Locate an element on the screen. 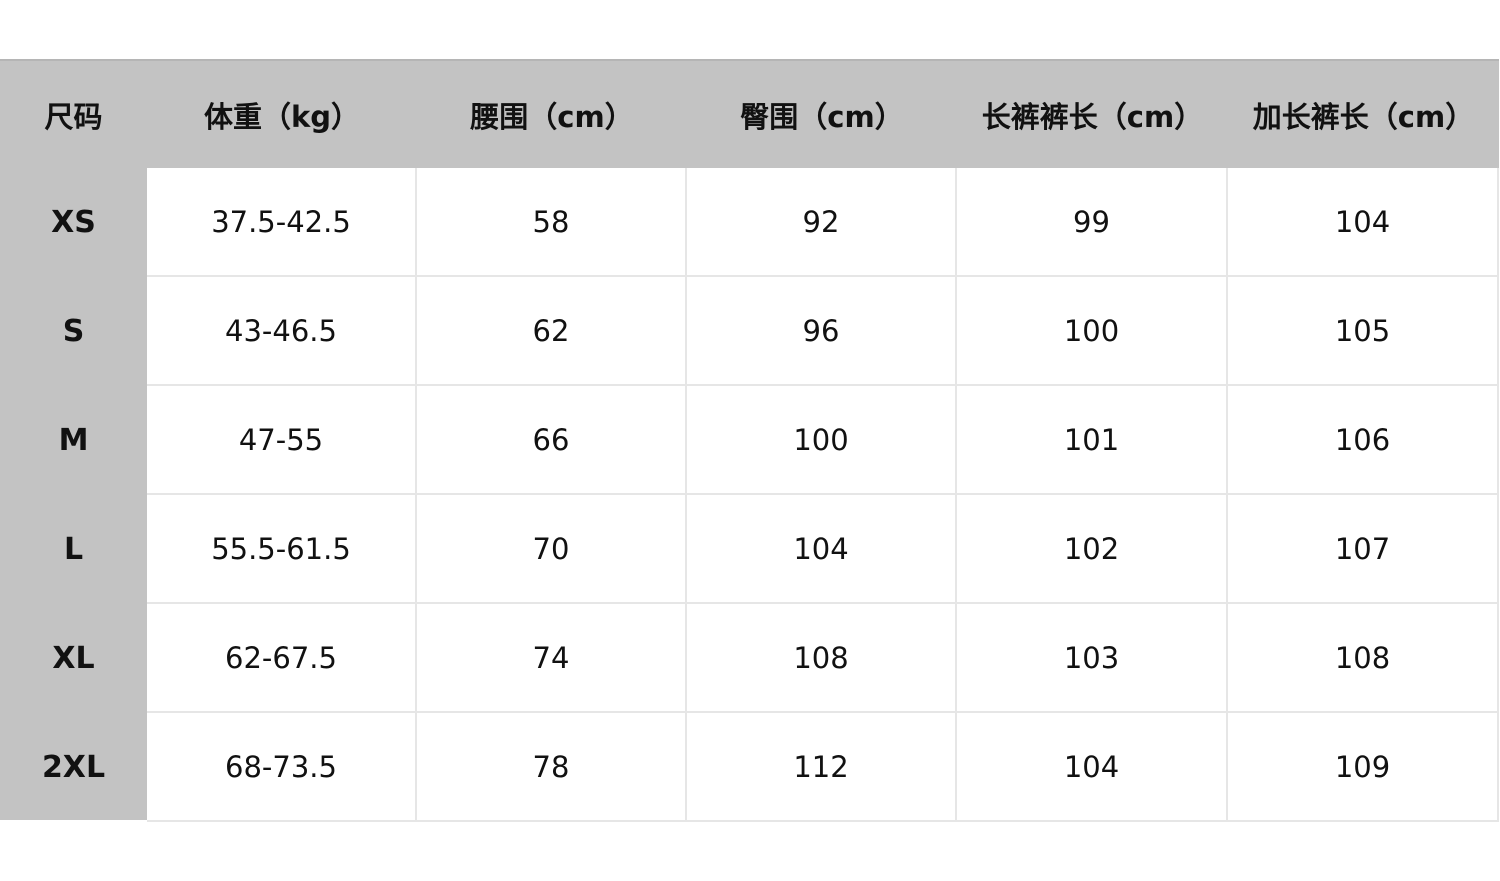 This screenshot has width=1500, height=881. table-cell: 106 is located at coordinates (1363, 440).